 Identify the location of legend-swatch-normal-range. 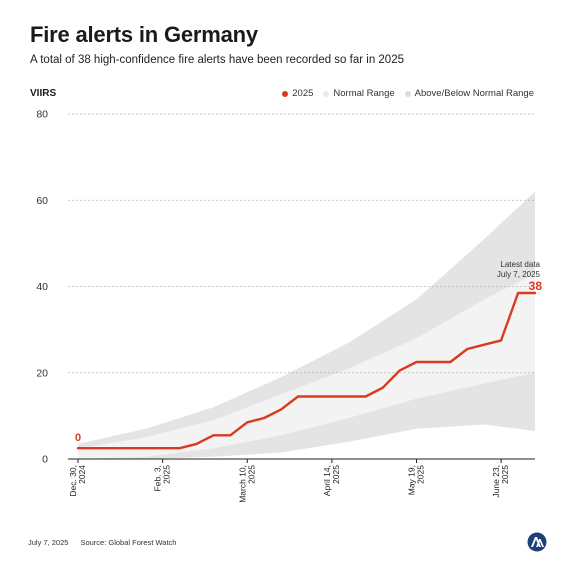
(326, 93).